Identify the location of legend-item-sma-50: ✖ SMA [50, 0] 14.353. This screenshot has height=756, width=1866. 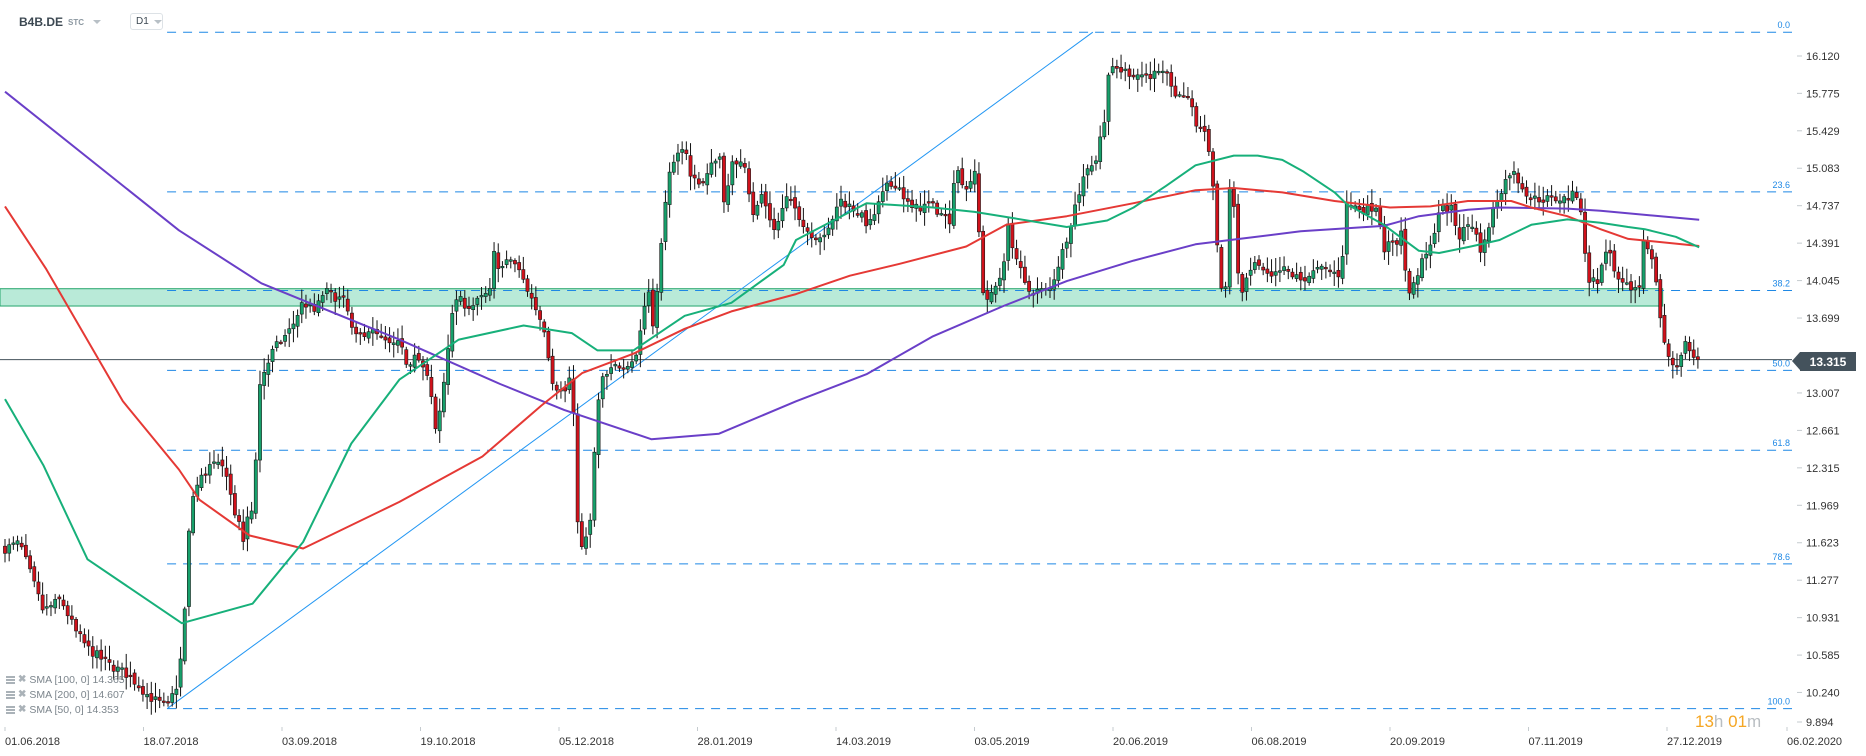
(62, 710).